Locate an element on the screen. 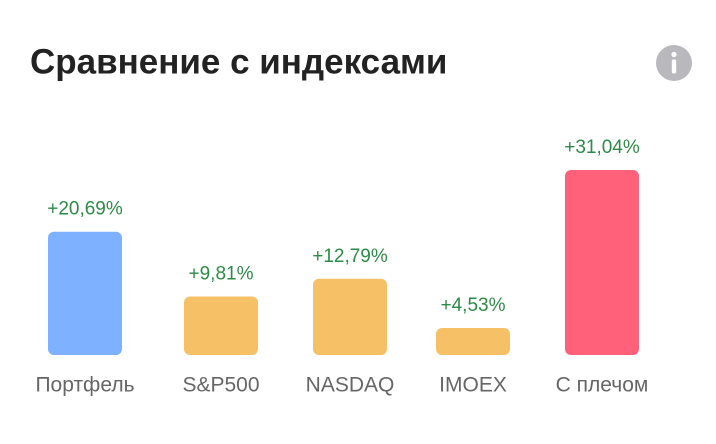 This screenshot has height=444, width=716. info-icon is located at coordinates (674, 63).